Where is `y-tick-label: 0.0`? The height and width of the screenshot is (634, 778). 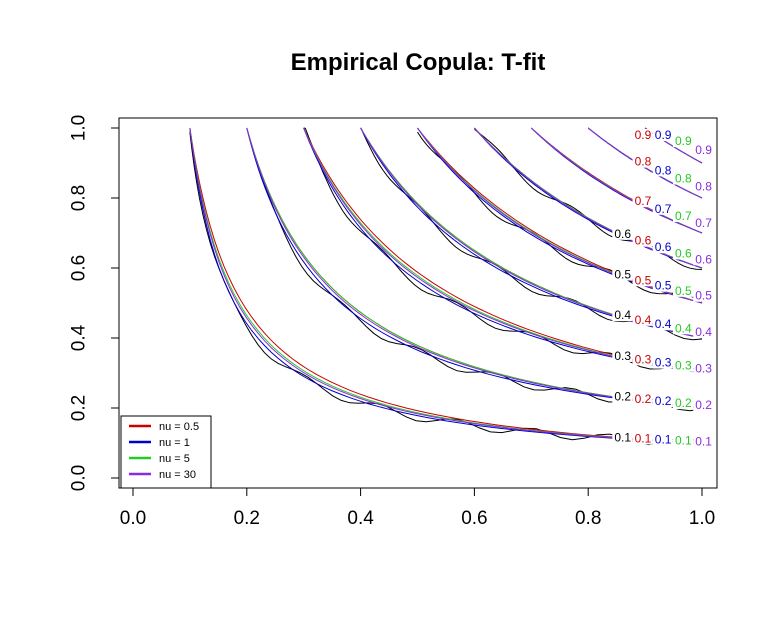
y-tick-label: 0.0 is located at coordinates (79, 478).